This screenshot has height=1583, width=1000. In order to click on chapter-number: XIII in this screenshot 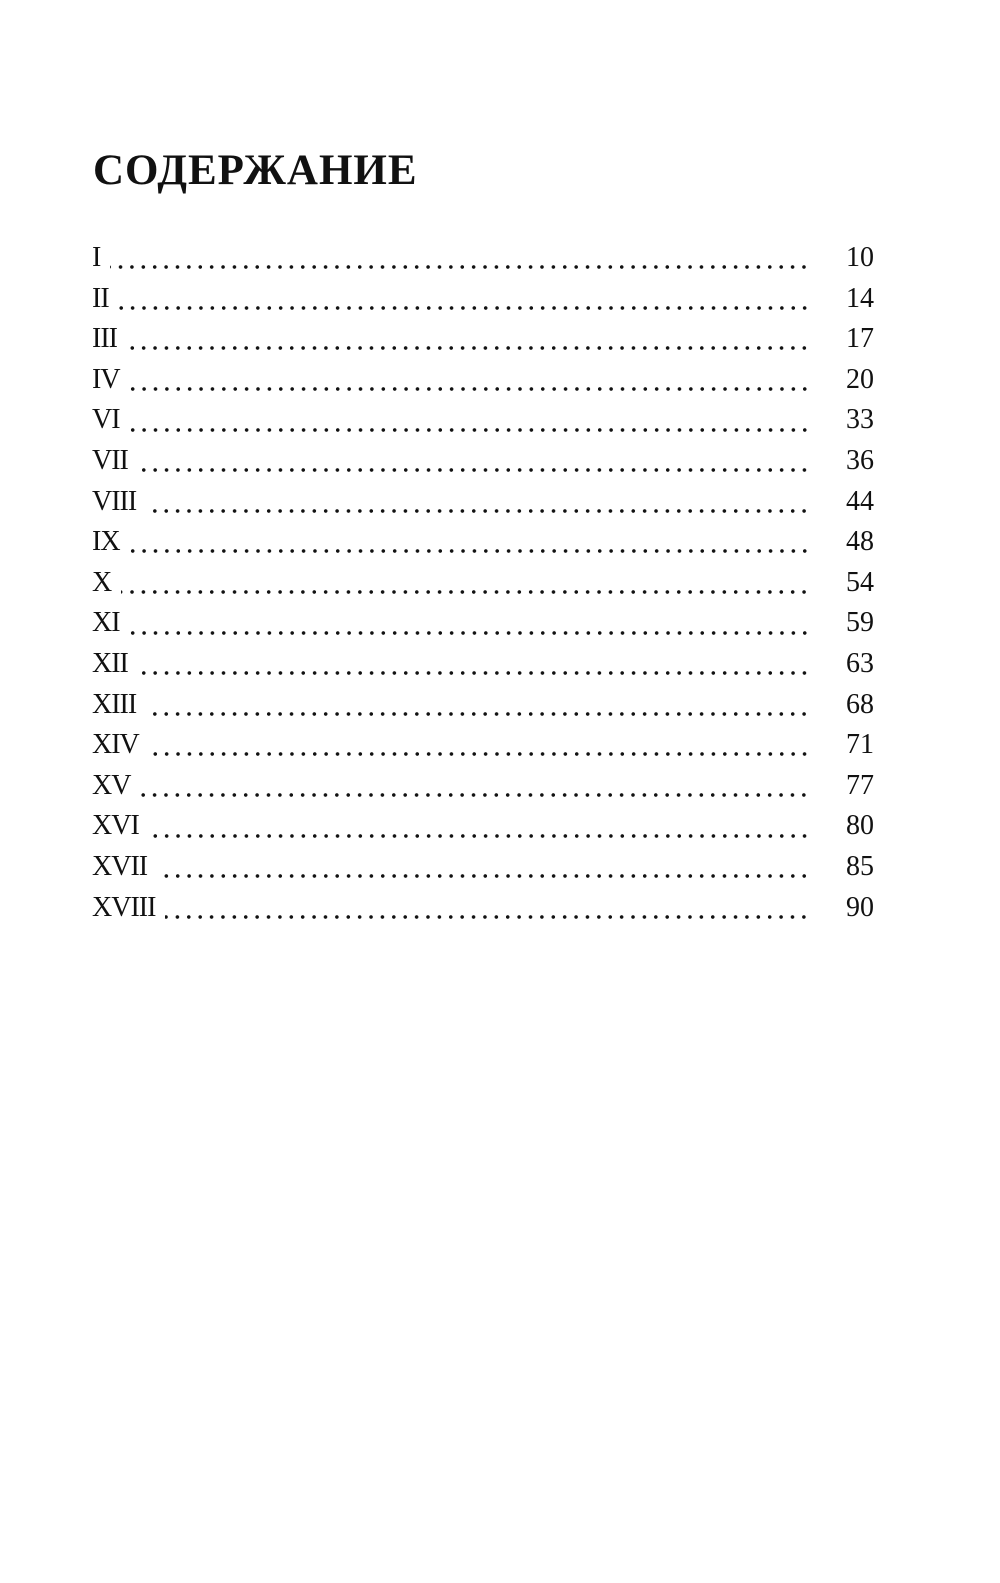, I will do `click(114, 704)`.